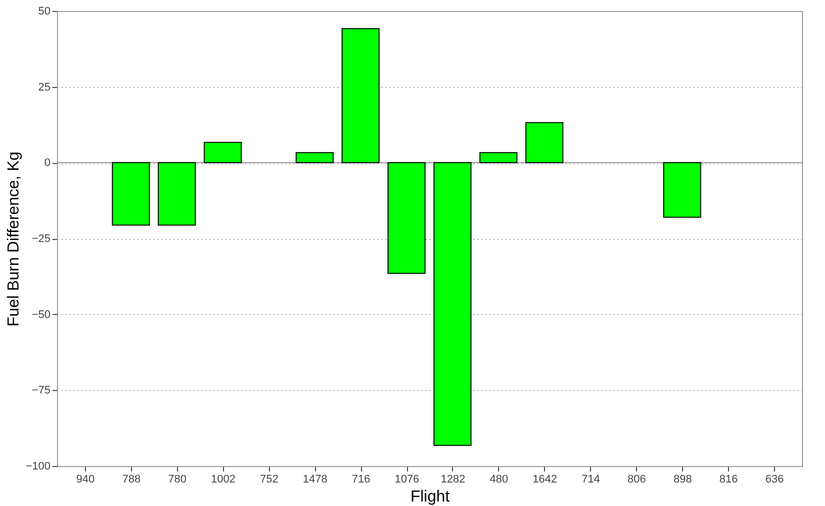 The height and width of the screenshot is (506, 825). What do you see at coordinates (38, 466) in the screenshot?
I see `y-tick-label: −100` at bounding box center [38, 466].